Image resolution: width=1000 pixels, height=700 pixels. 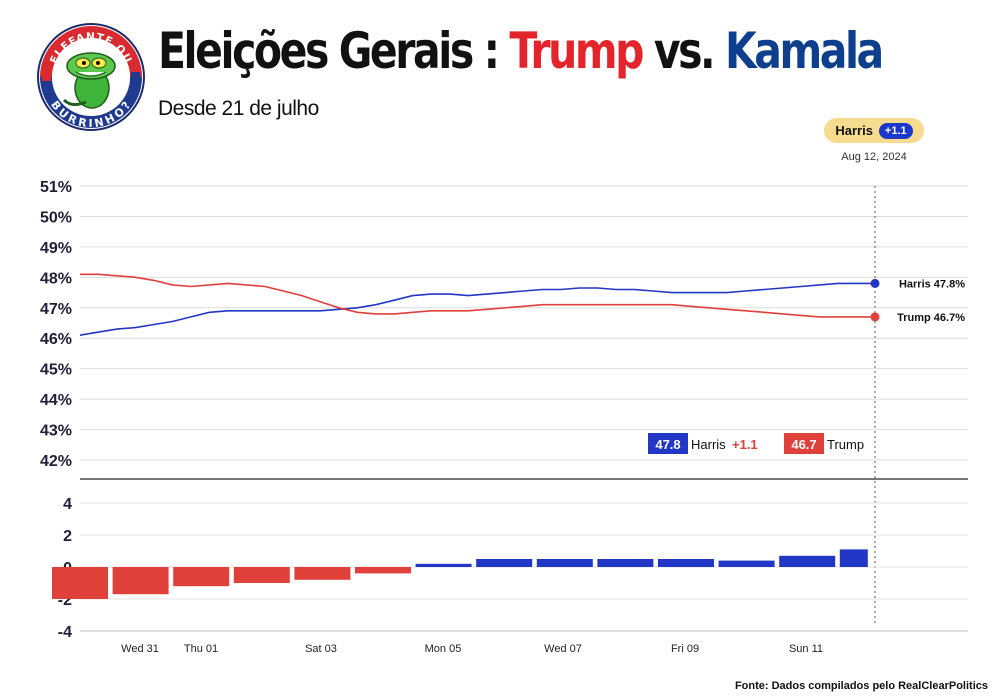 I want to click on y-tick-label: 42%, so click(x=56, y=461).